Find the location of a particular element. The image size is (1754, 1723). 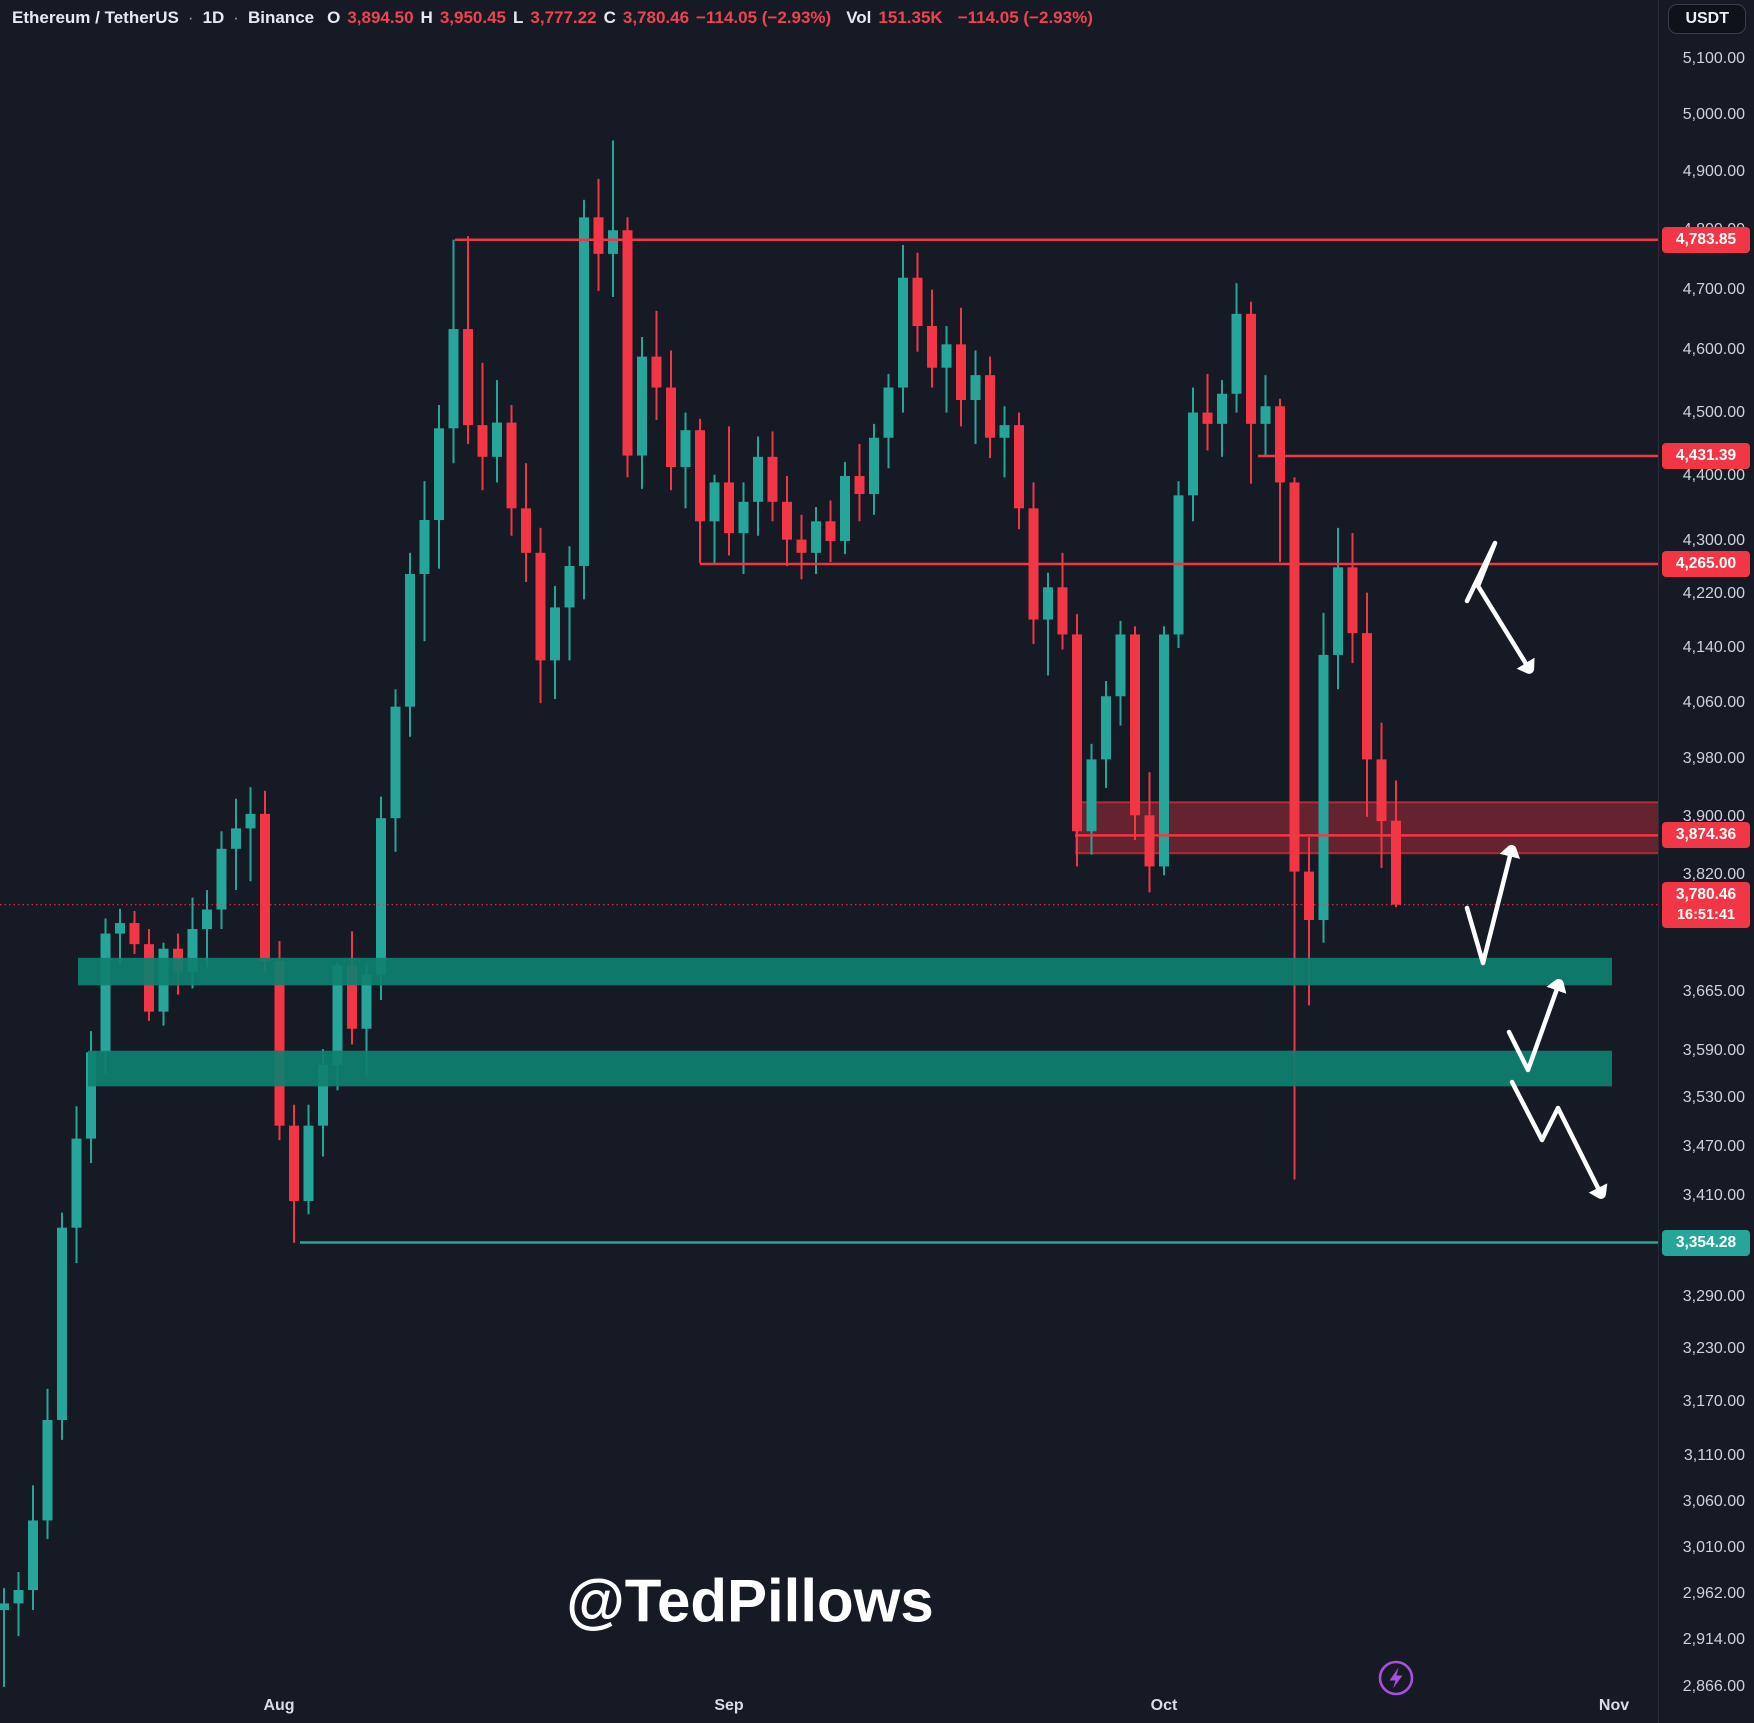

price-tick-label: 2,914.00 is located at coordinates (1713, 1639).